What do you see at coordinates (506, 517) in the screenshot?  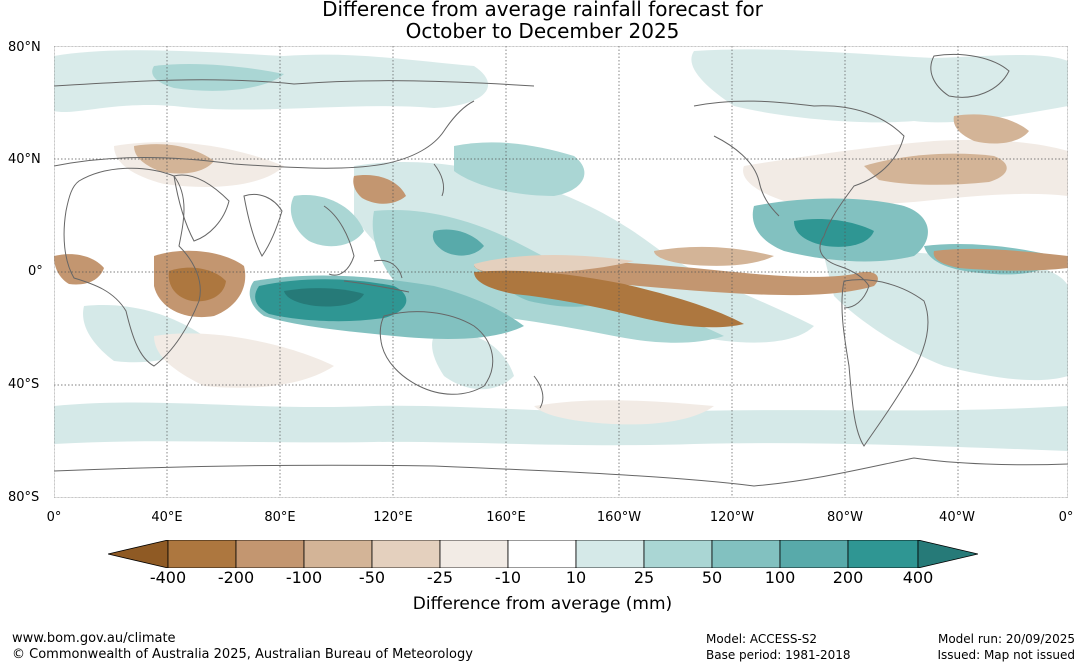 I see `lon-label-160e: 160°E` at bounding box center [506, 517].